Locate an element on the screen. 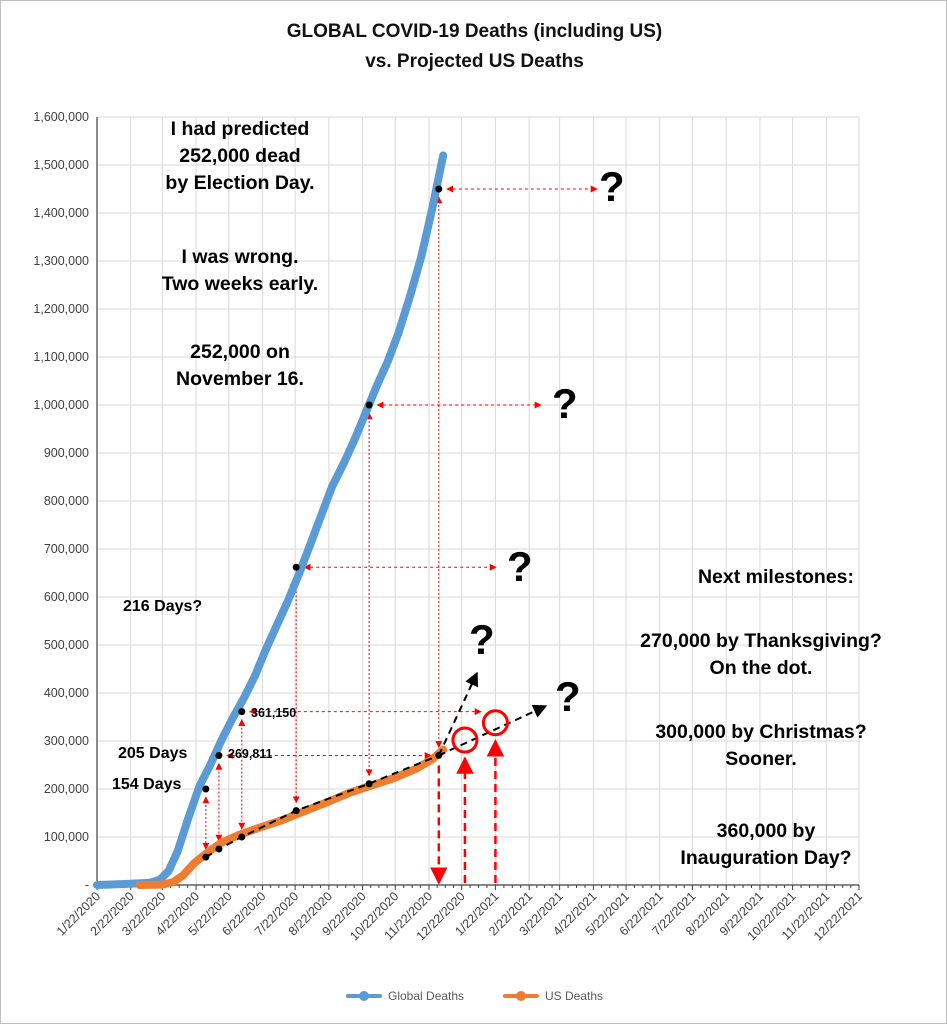  y-tick-label: 1,200,000 is located at coordinates (61, 309).